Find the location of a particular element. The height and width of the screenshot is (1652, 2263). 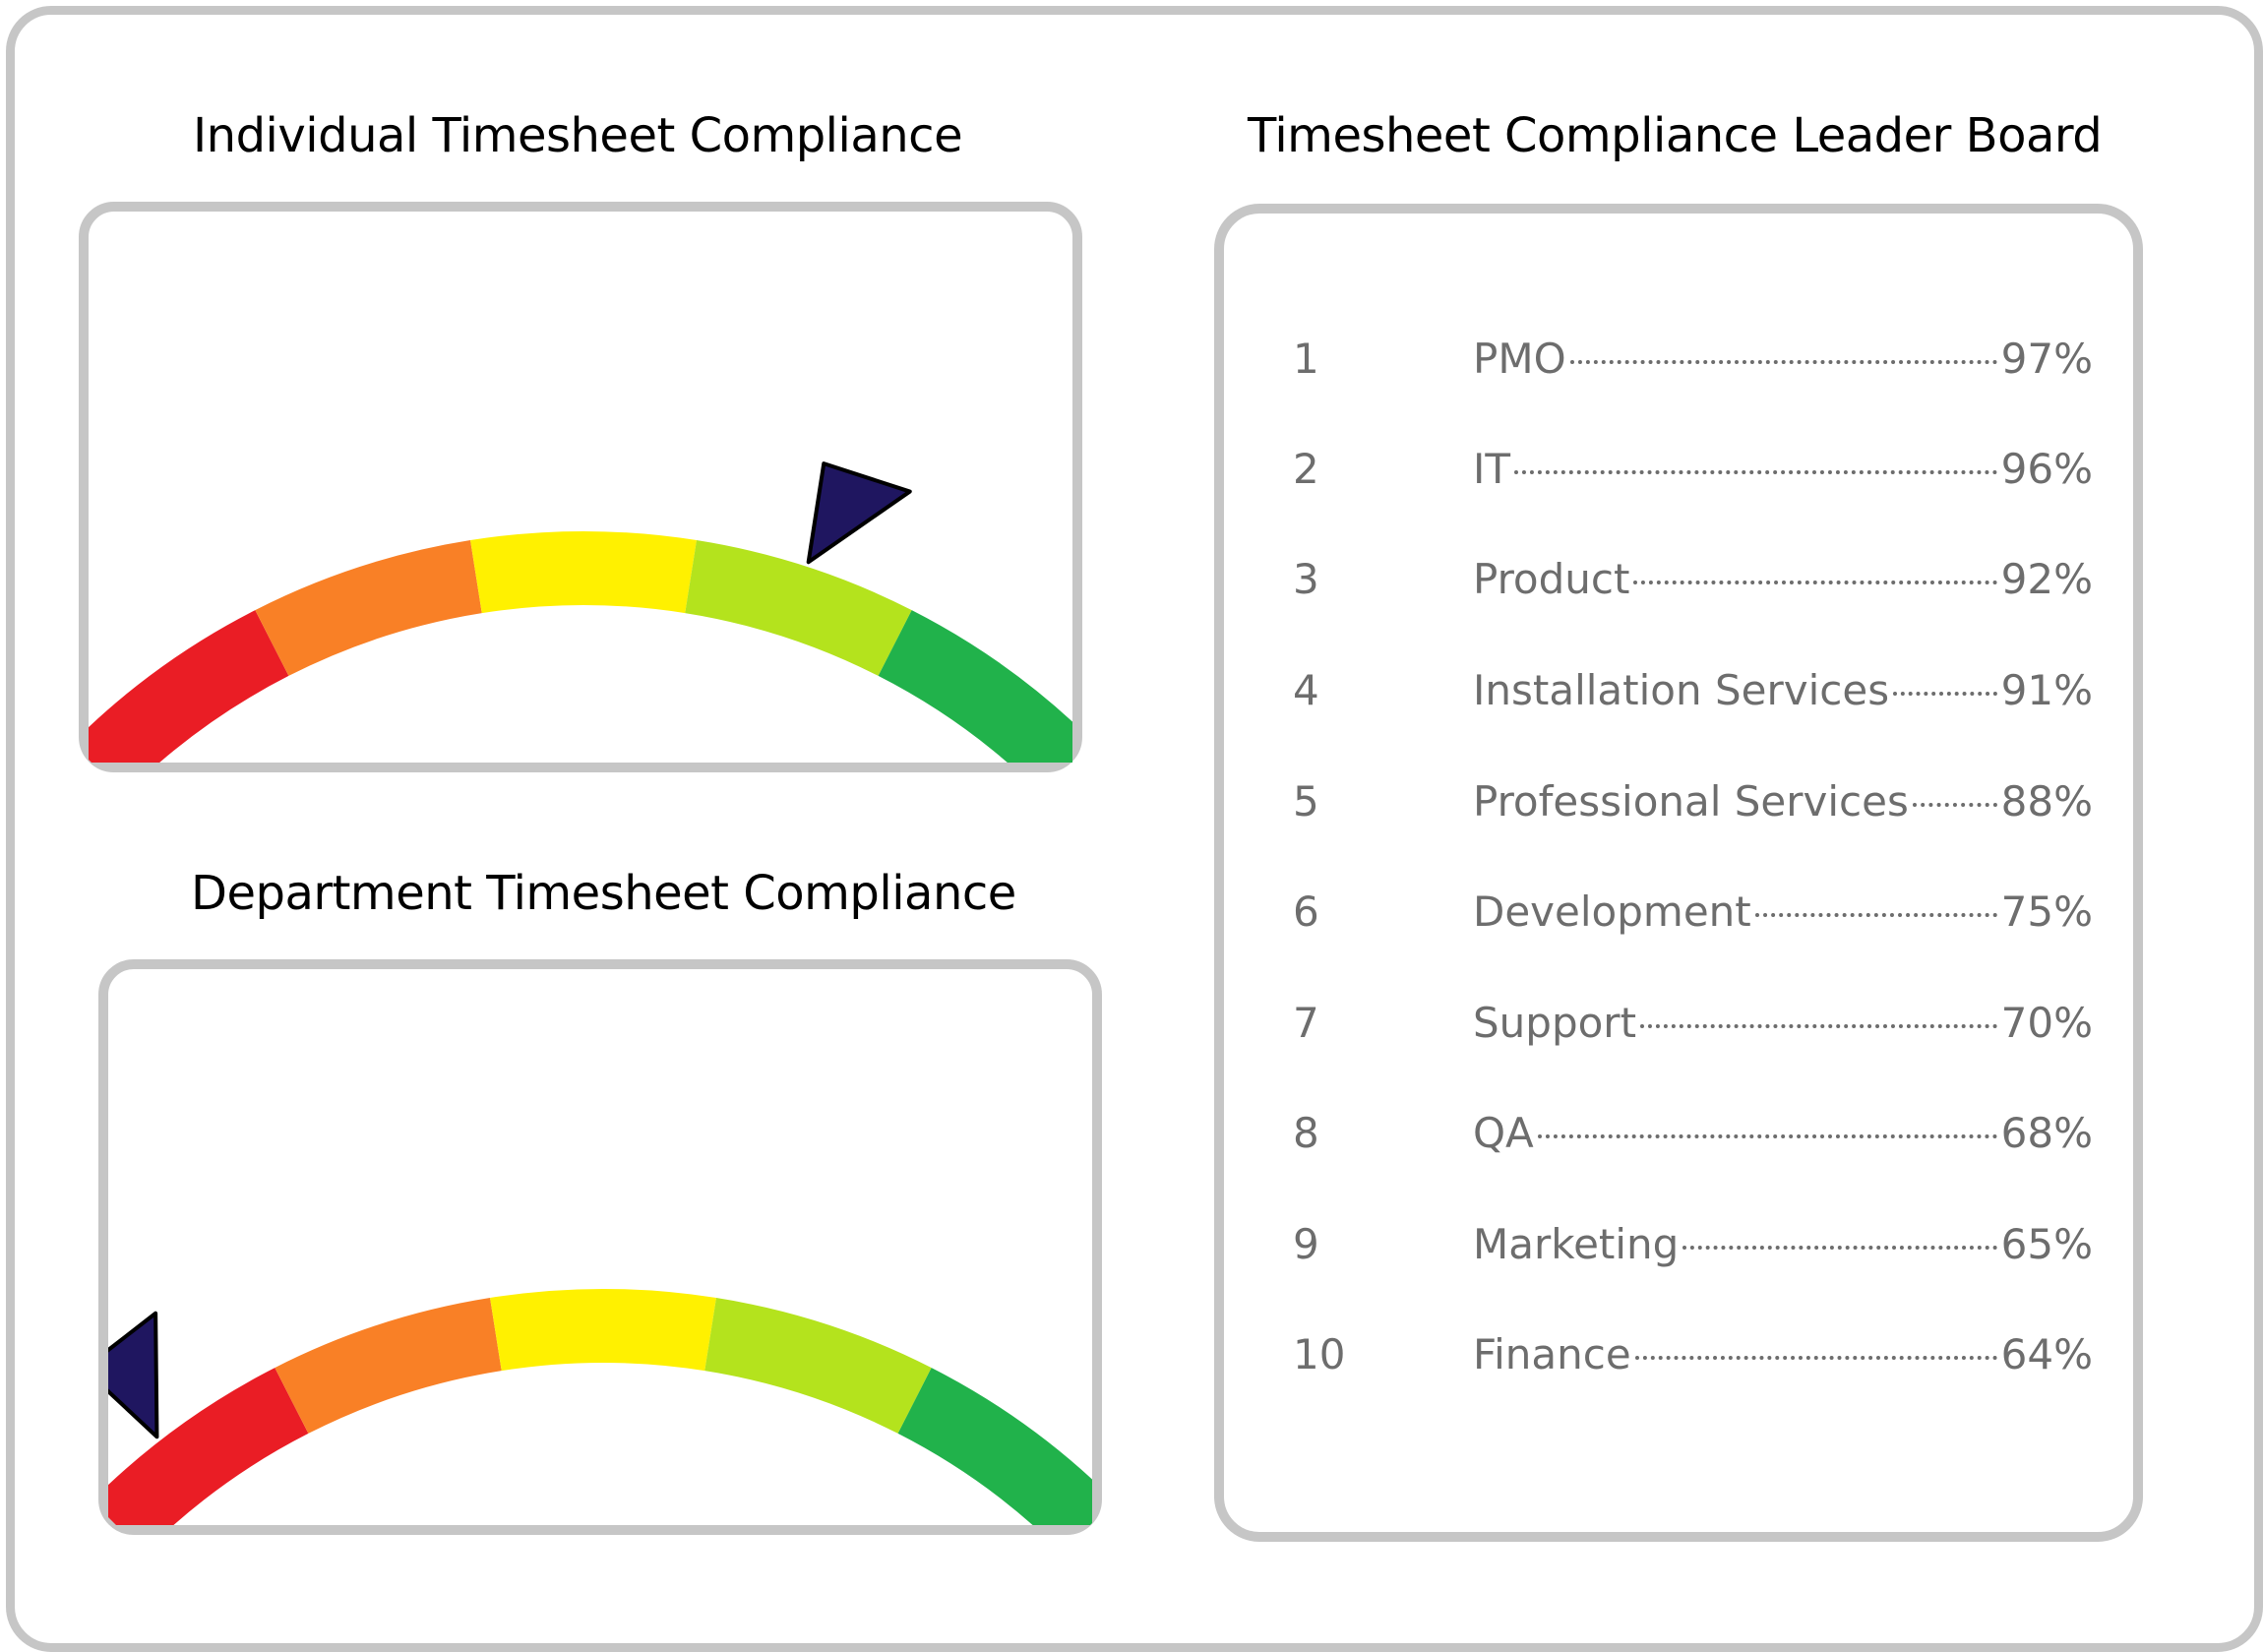

leader-row: 10 Finance 64% is located at coordinates (1696, 1354).